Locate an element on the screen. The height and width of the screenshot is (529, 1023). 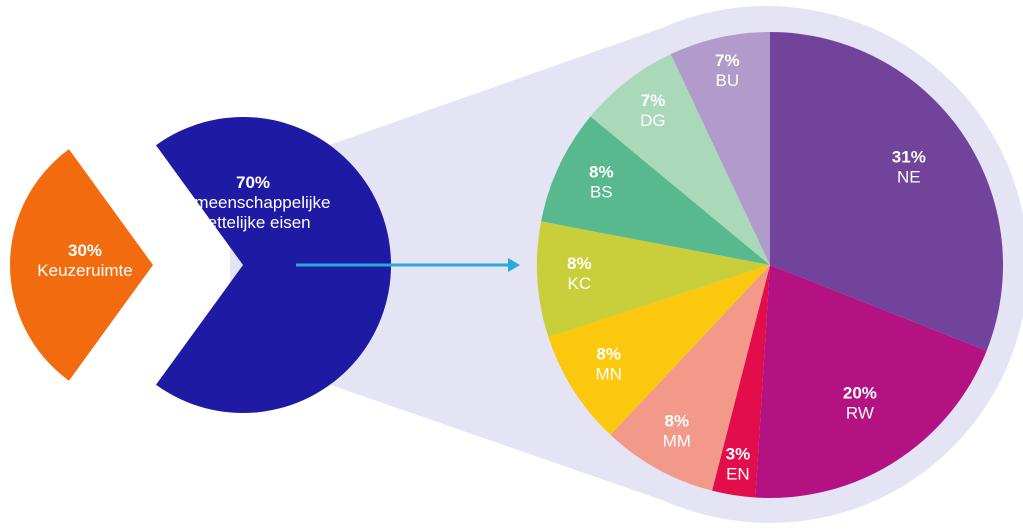
left-label-gemeenschappelijke-wettelijke-eisen: 70% gemeenschappelijke wettelijke eisen is located at coordinates (253, 202).